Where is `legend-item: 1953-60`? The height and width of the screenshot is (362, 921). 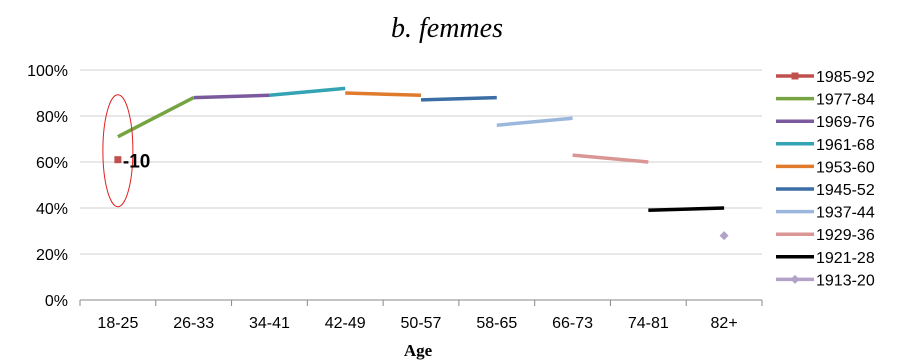
legend-item: 1953-60 is located at coordinates (825, 167).